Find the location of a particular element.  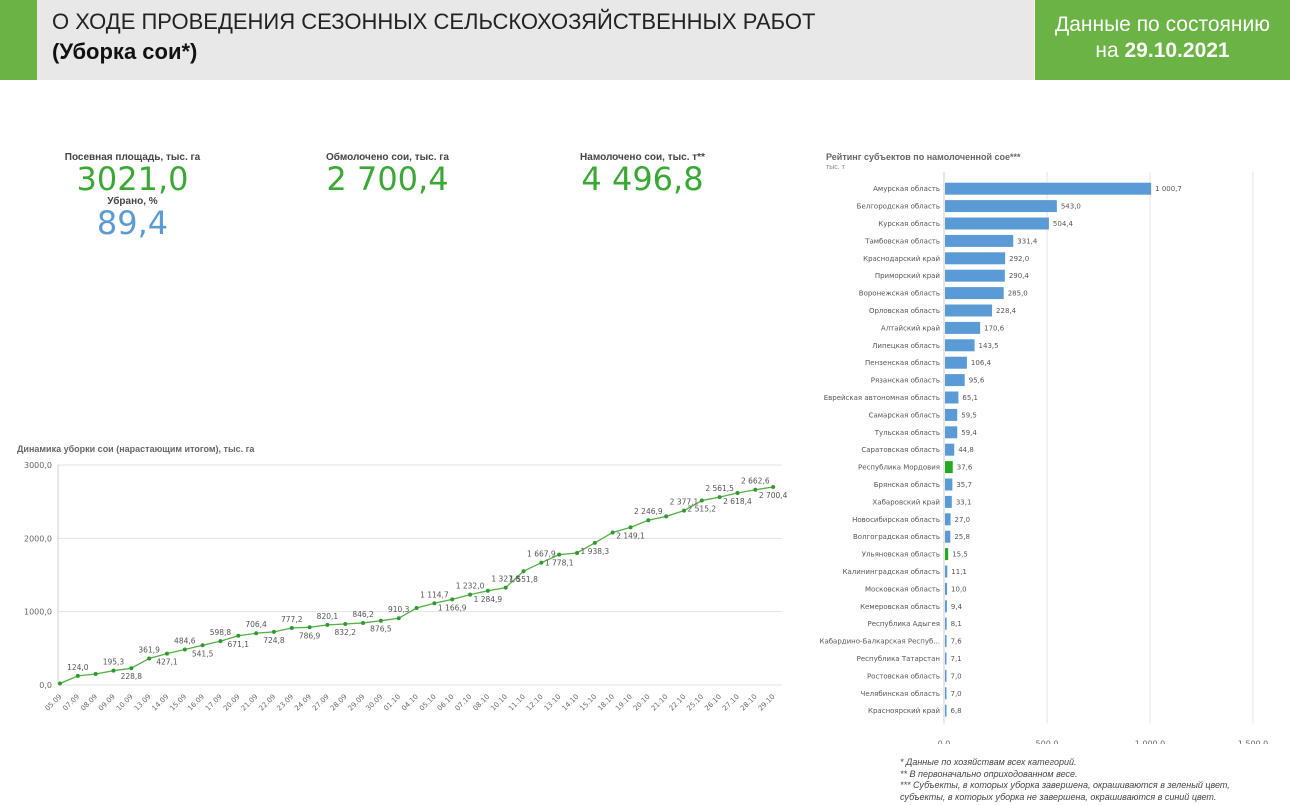

category-label: Еврейская автономная область is located at coordinates (882, 398).